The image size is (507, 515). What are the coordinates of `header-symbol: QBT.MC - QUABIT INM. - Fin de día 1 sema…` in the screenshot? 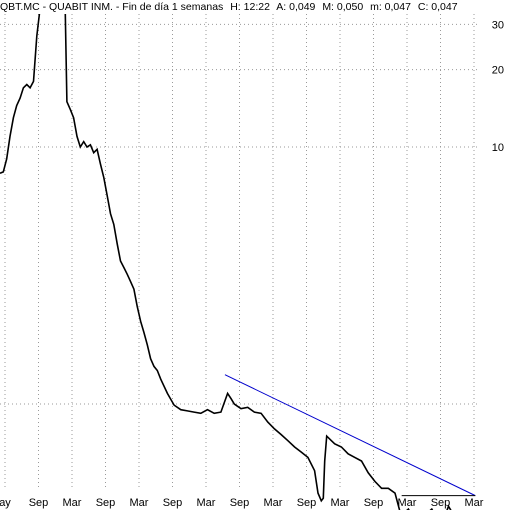 It's located at (112, 7).